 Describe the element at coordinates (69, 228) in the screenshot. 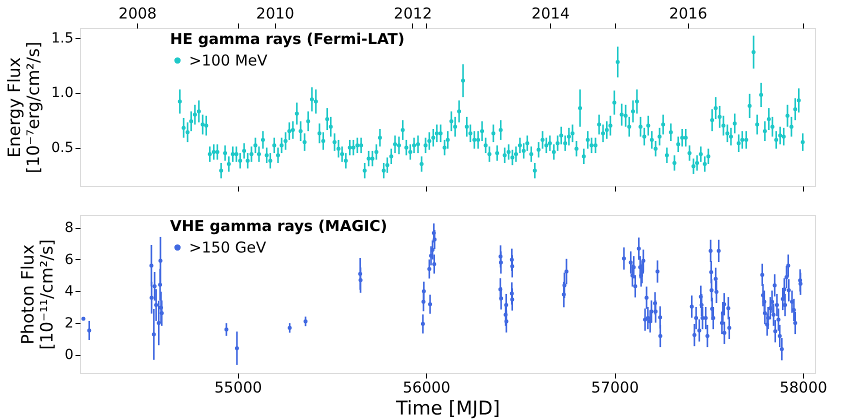

I see `y-tick-label: 8` at that location.